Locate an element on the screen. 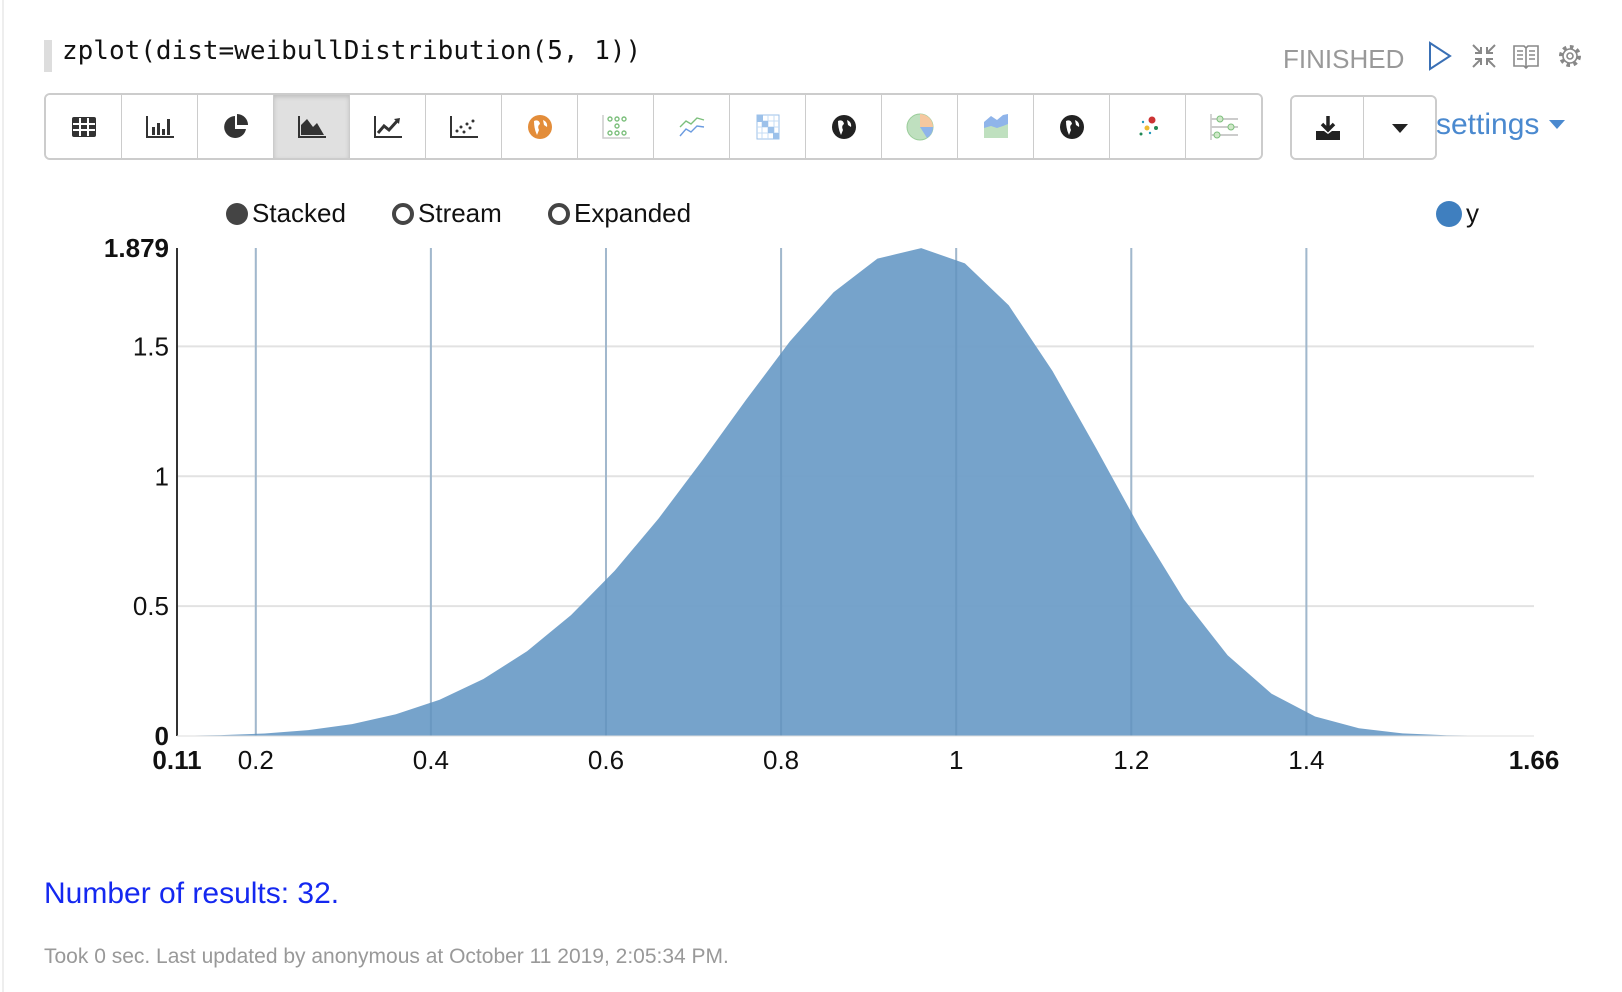 This screenshot has width=1622, height=992. series-legend-y: y is located at coordinates (1457, 213).